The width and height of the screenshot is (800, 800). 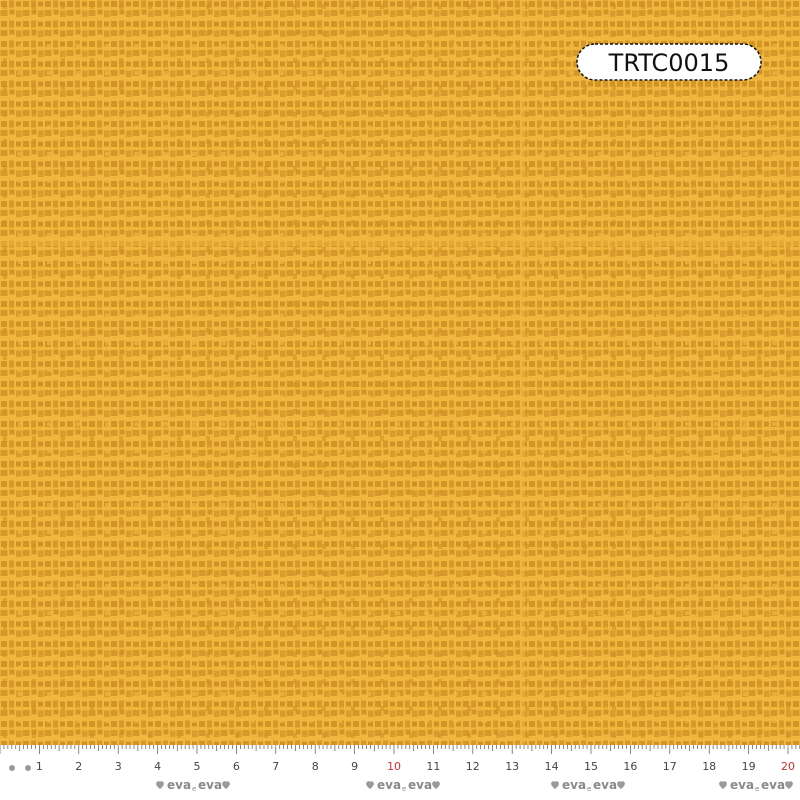 What do you see at coordinates (275, 766) in the screenshot?
I see `ruler-label: 7` at bounding box center [275, 766].